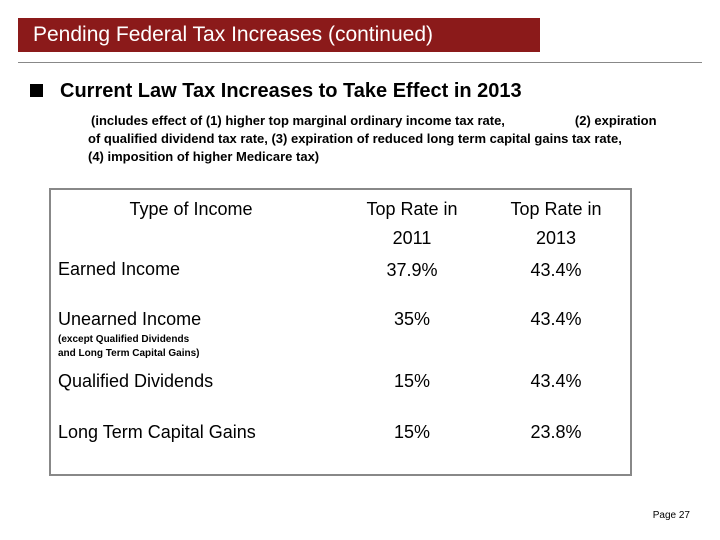 This screenshot has width=720, height=540. Describe the element at coordinates (412, 270) in the screenshot. I see `rate-2011-earned-income: 37.9%` at that location.